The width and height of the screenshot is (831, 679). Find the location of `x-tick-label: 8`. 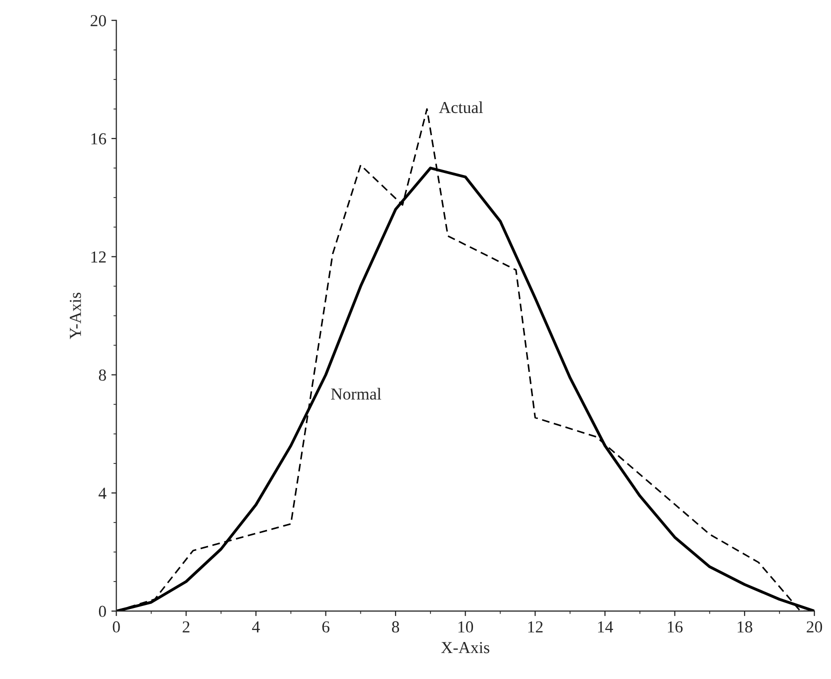

x-tick-label: 8 is located at coordinates (396, 627).